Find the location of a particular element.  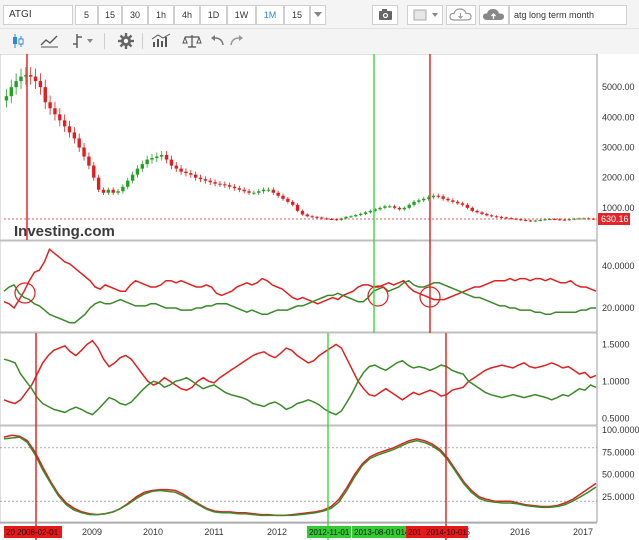

interval-dropdown is located at coordinates (318, 15).